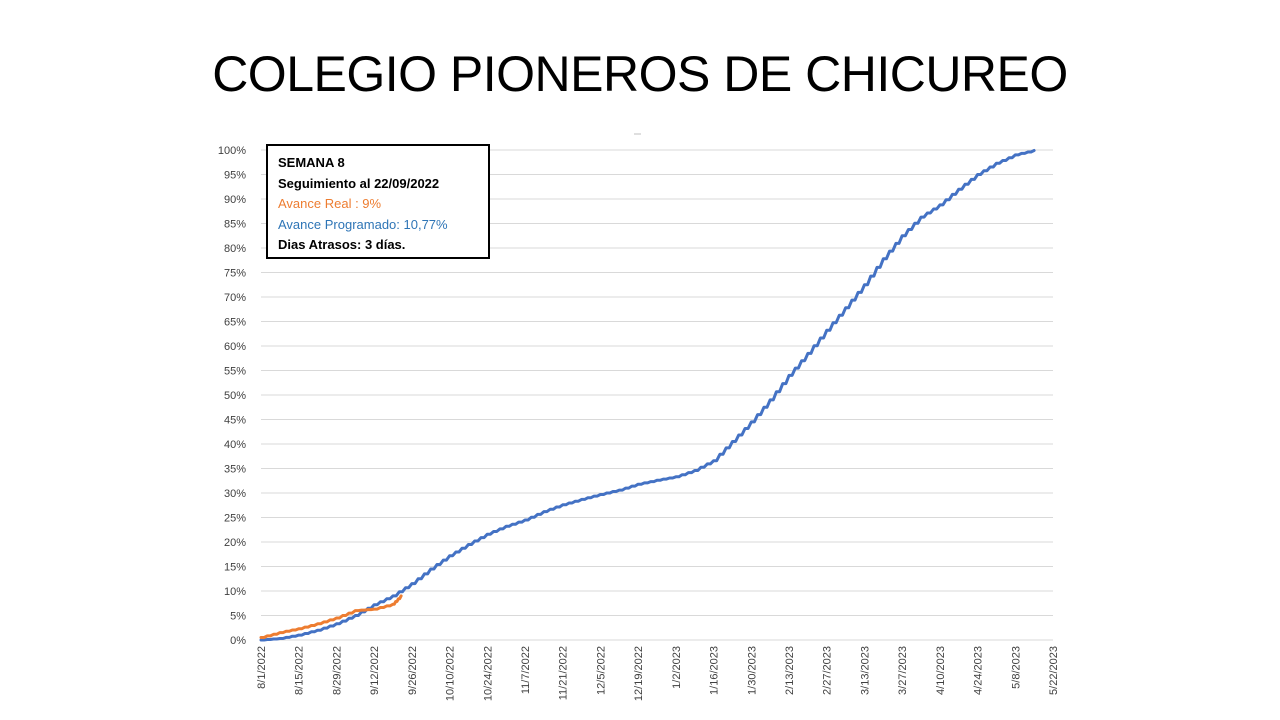 Image resolution: width=1280 pixels, height=720 pixels. What do you see at coordinates (413, 670) in the screenshot?
I see `x-tick-label: 9/26/2022` at bounding box center [413, 670].